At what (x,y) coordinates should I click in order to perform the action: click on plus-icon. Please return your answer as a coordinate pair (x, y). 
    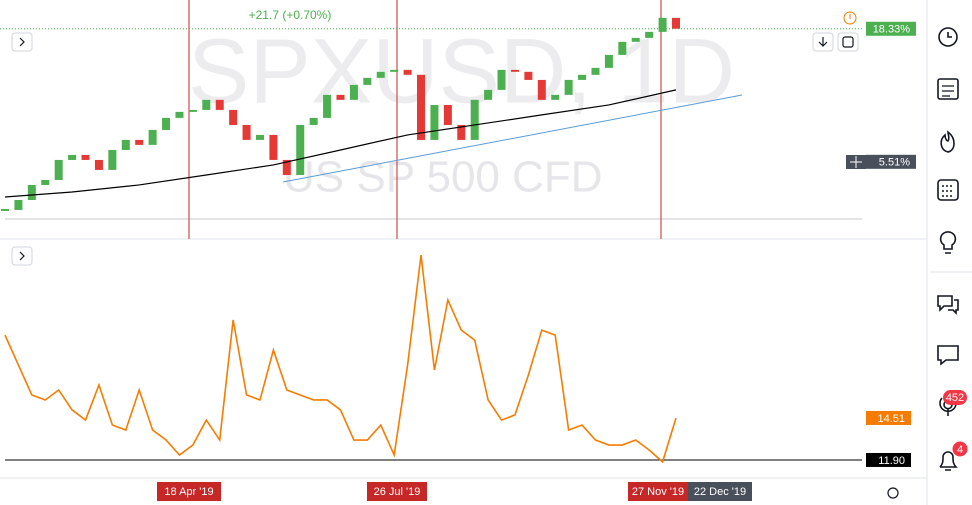
    Looking at the image, I should click on (856, 162).